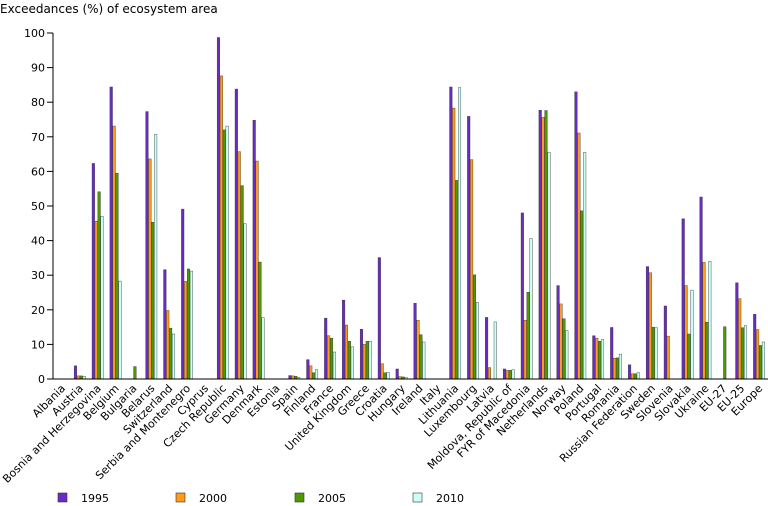 Image resolution: width=768 pixels, height=506 pixels. Describe the element at coordinates (38, 241) in the screenshot. I see `y-tick-label: 40` at that location.